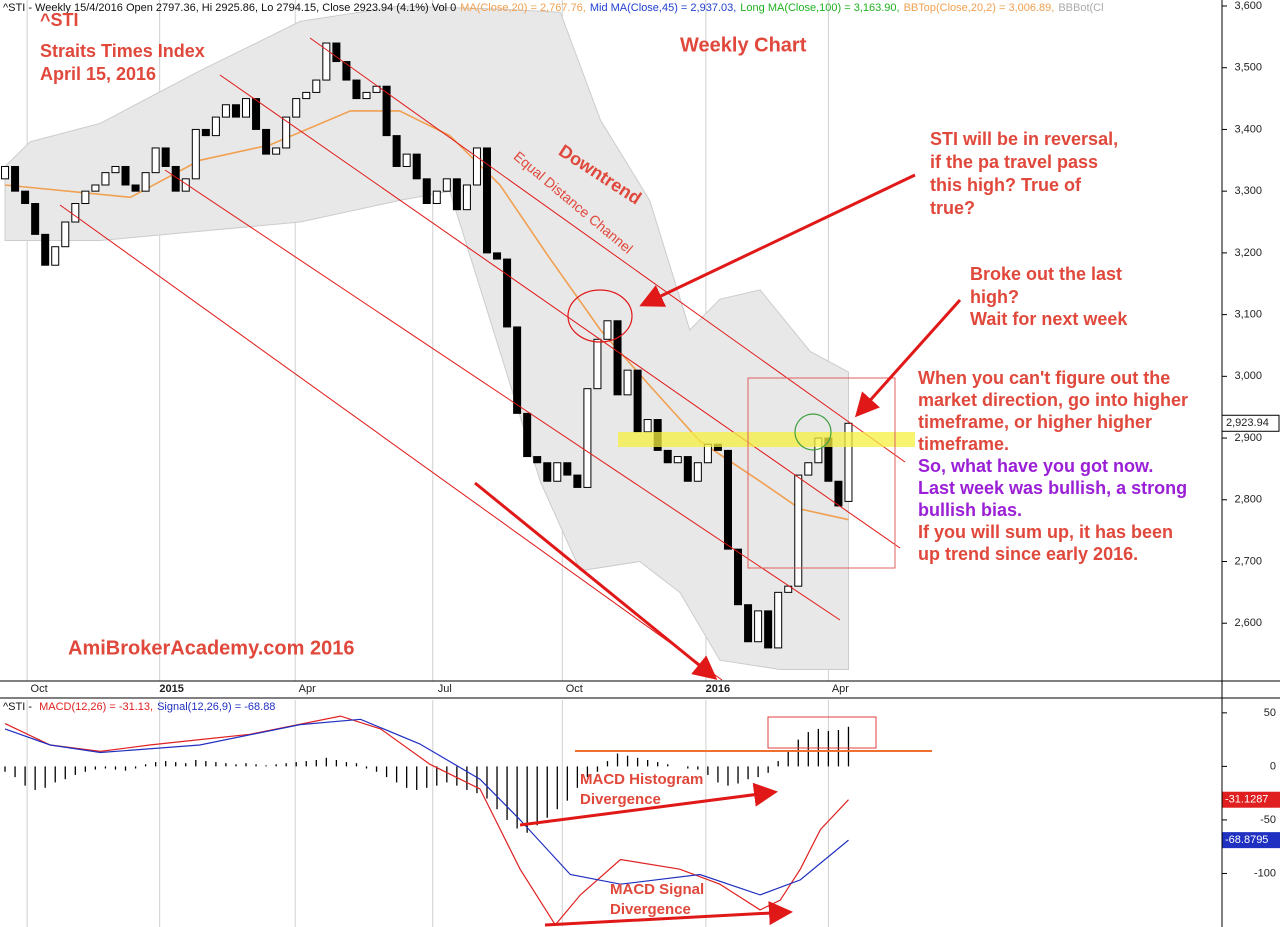 The height and width of the screenshot is (927, 1280). Describe the element at coordinates (822, 732) in the screenshot. I see `histogram-box` at that location.